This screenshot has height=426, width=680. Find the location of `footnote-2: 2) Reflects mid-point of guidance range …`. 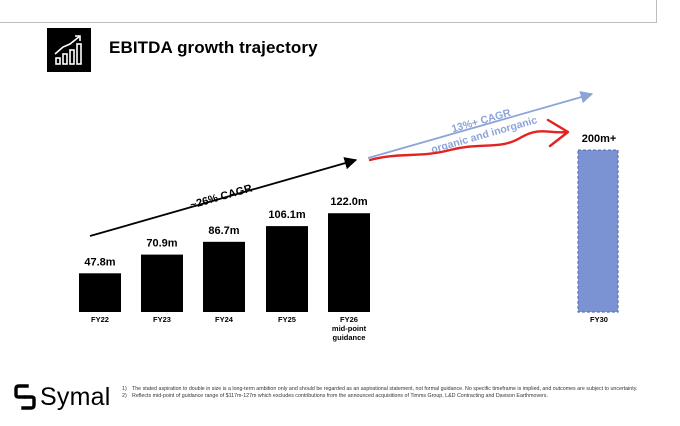

footnote-2: 2) Reflects mid-point of guidance range … is located at coordinates (394, 396).